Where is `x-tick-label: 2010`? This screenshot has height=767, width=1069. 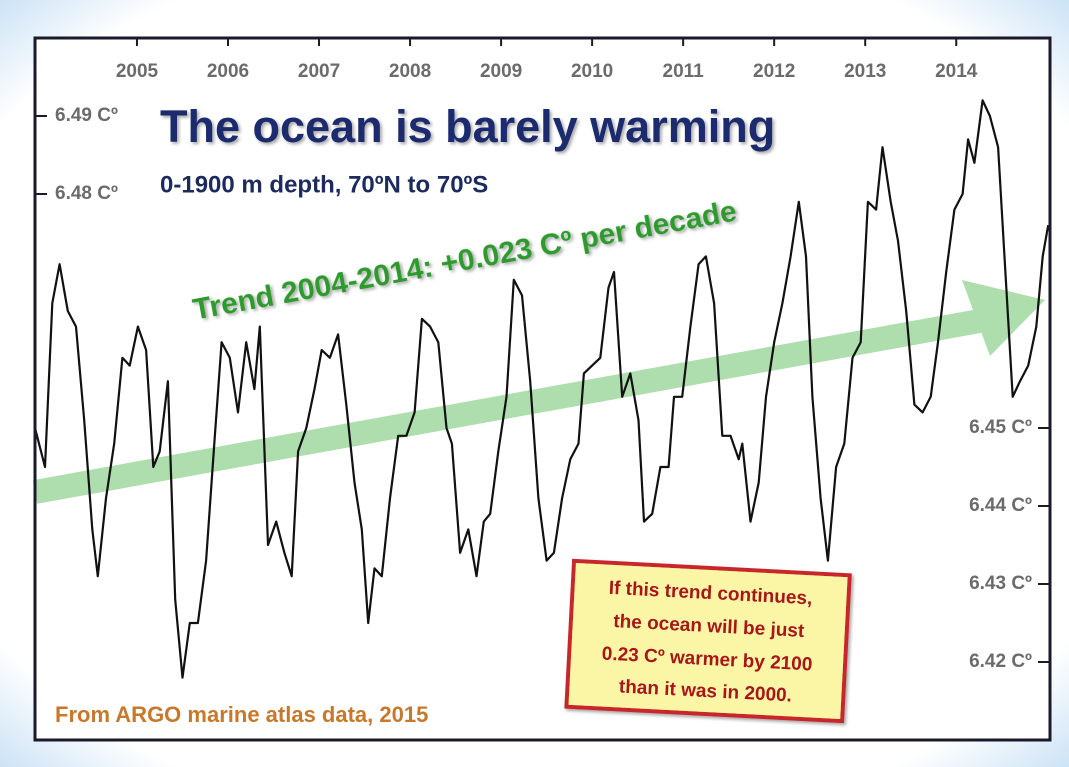 x-tick-label: 2010 is located at coordinates (592, 71).